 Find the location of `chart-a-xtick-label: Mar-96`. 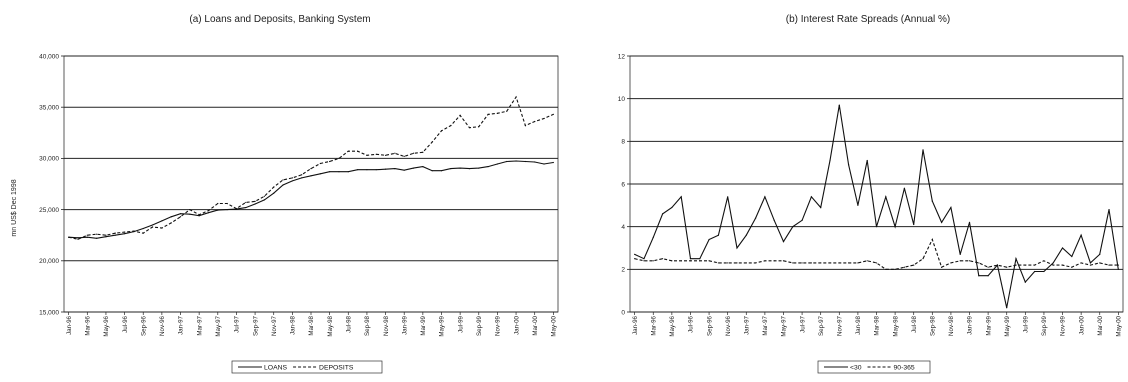

chart-a-xtick-label: Mar-96 is located at coordinates (88, 325).